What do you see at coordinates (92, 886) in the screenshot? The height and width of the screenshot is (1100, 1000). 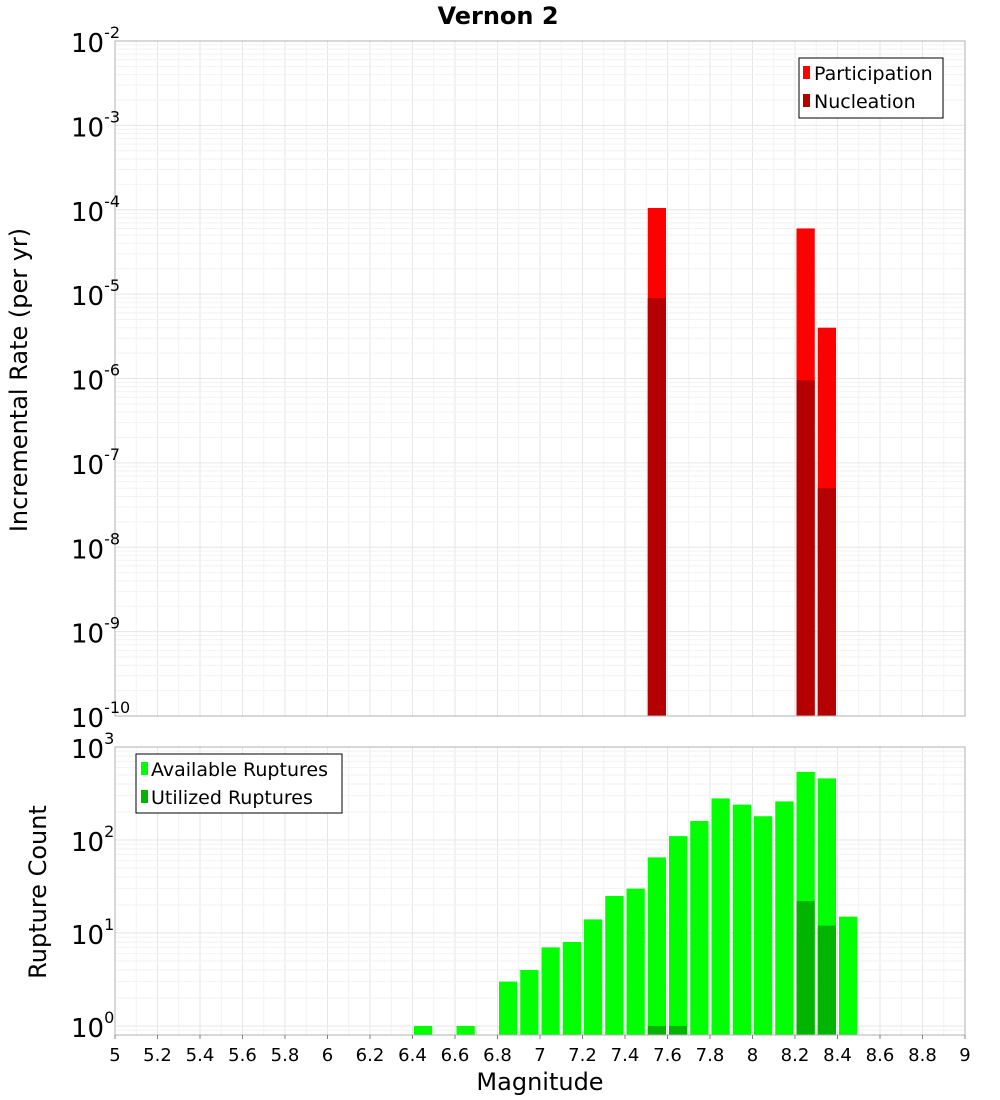 I see `count-y-ticks: 10⁰ 10¹ 10² 10³` at bounding box center [92, 886].